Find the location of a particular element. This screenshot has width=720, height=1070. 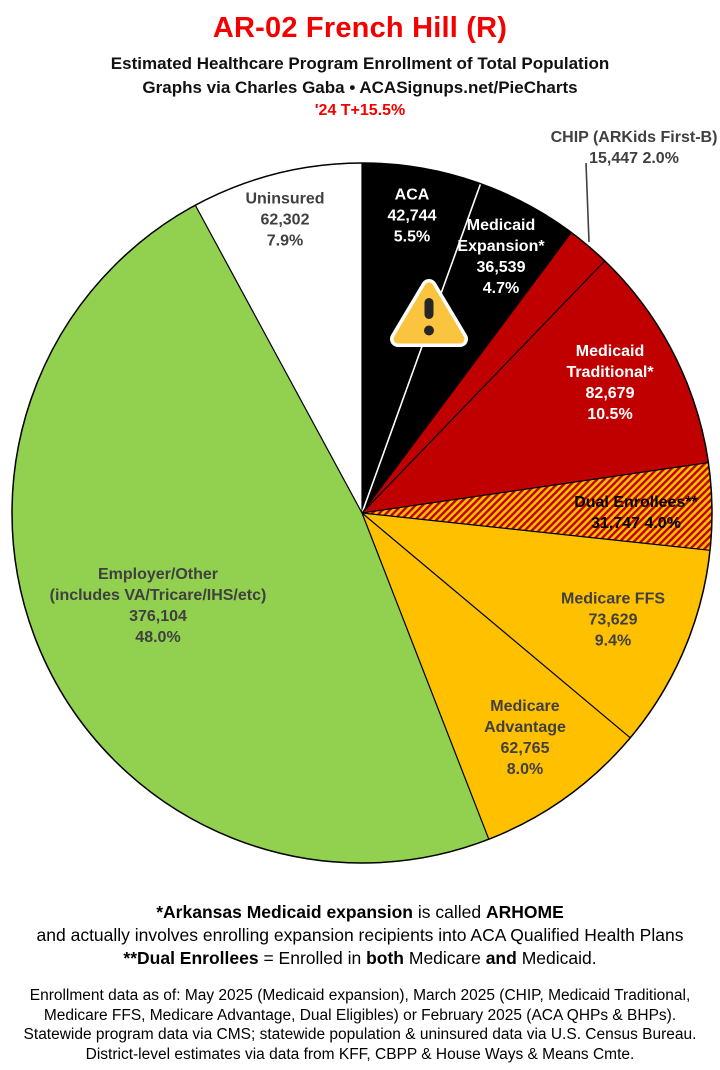

chart-title: AR-02 French Hill (R) is located at coordinates (360, 28).